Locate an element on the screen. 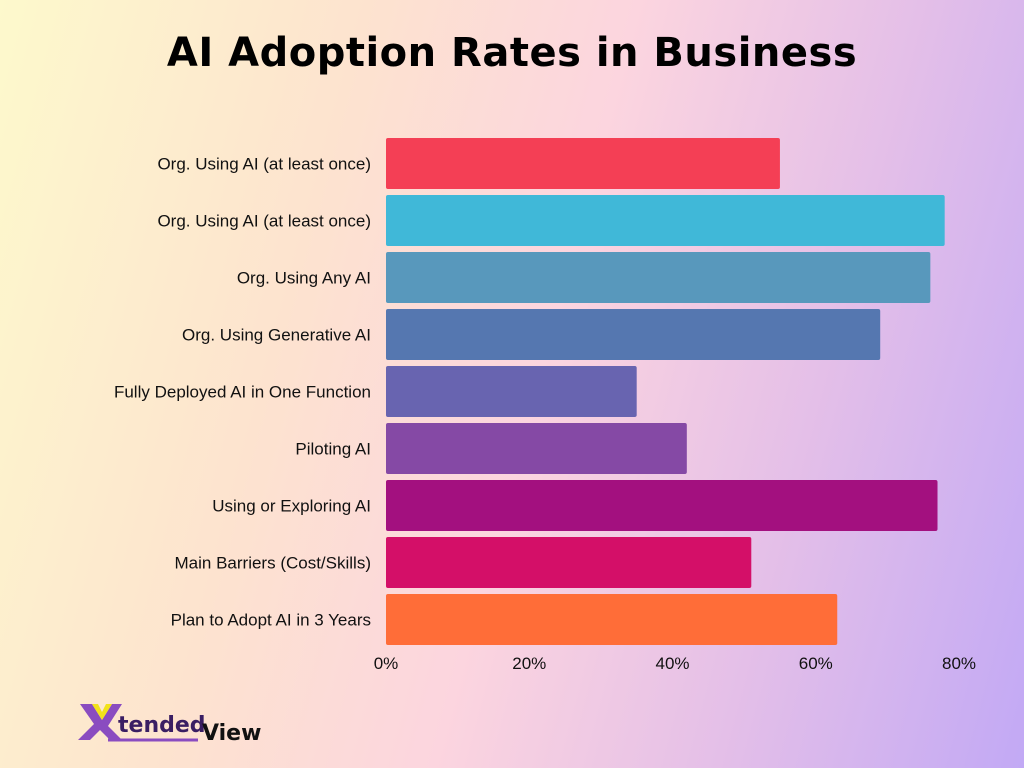 Image resolution: width=1024 pixels, height=768 pixels. category-label: Main Barriers (Cost/Skills) is located at coordinates (273, 563).